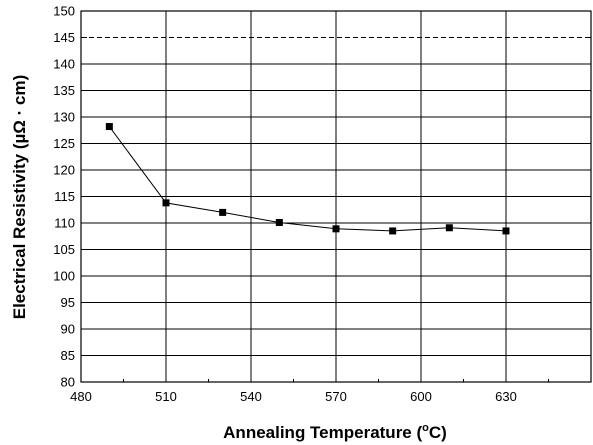 The width and height of the screenshot is (593, 445). I want to click on y-tick-label: 125, so click(64, 143).